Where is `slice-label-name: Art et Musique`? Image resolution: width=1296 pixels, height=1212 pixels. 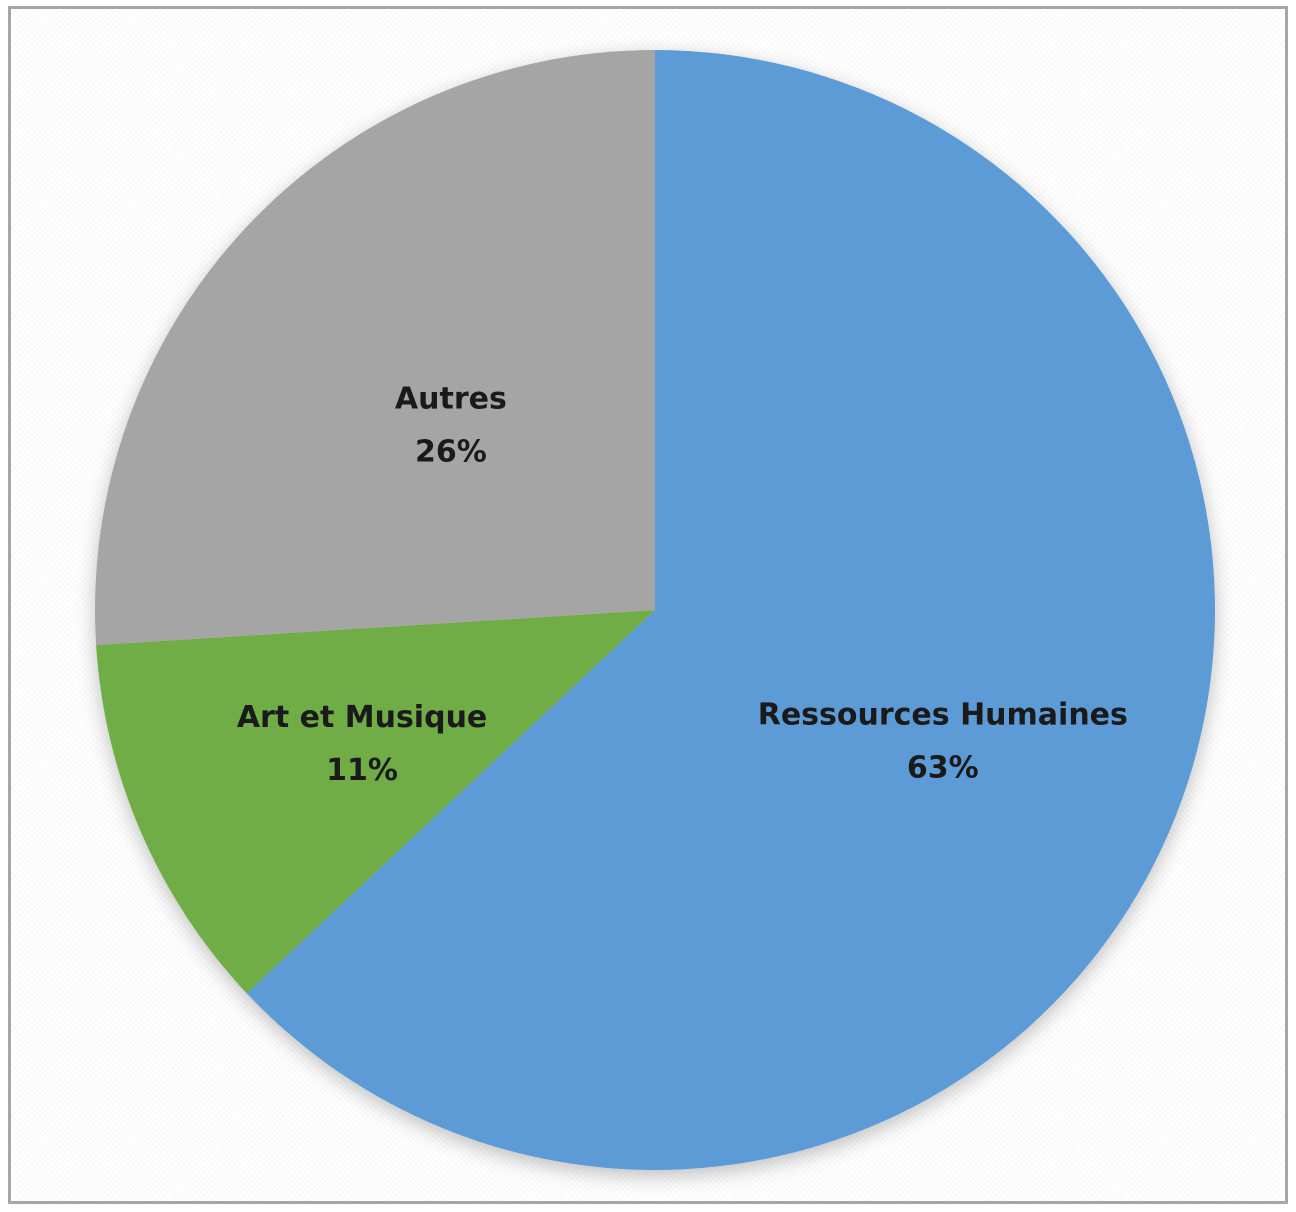
slice-label-name: Art et Musique is located at coordinates (362, 717).